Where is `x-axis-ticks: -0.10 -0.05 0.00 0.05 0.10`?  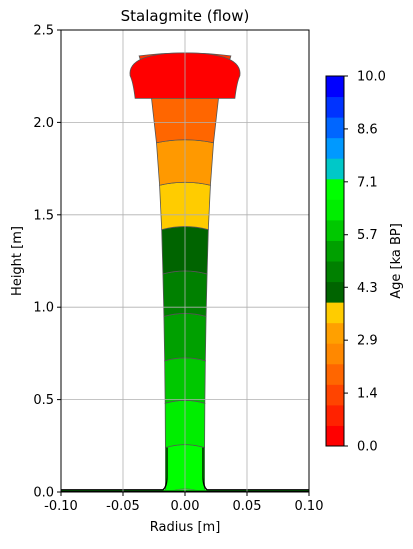
x-axis-ticks: -0.10 -0.05 0.00 0.05 0.10 is located at coordinates (183, 503).